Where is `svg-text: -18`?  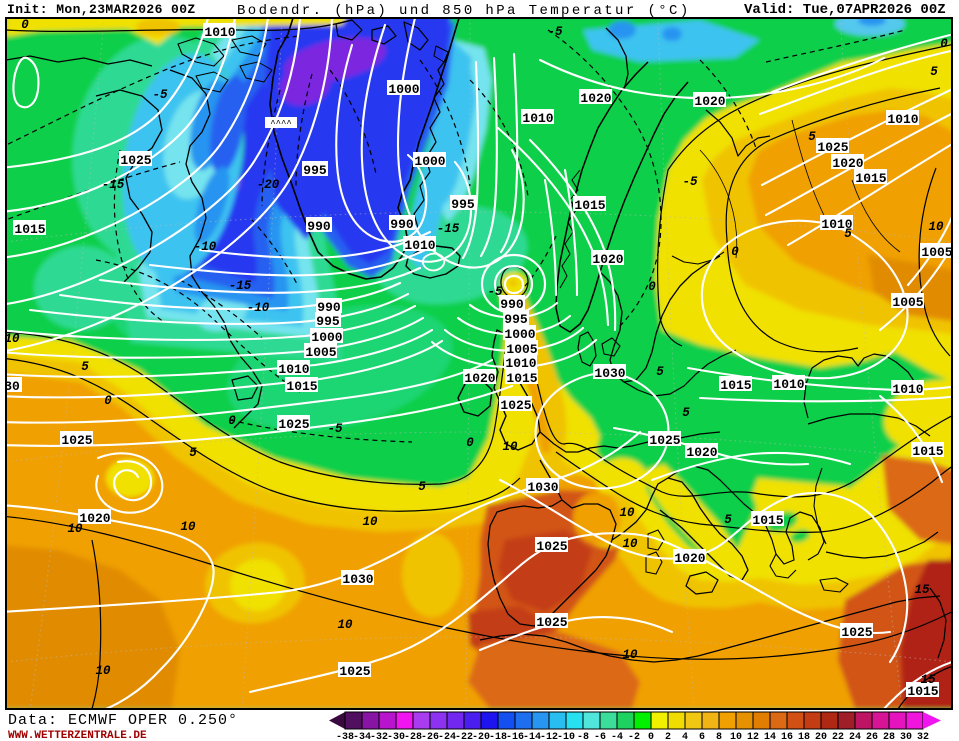
svg-text: -18 is located at coordinates (498, 736).